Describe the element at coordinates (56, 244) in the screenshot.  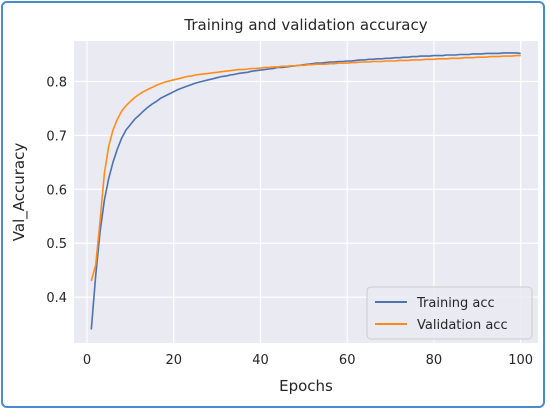
I see `y-tick-label: 0.5` at that location.